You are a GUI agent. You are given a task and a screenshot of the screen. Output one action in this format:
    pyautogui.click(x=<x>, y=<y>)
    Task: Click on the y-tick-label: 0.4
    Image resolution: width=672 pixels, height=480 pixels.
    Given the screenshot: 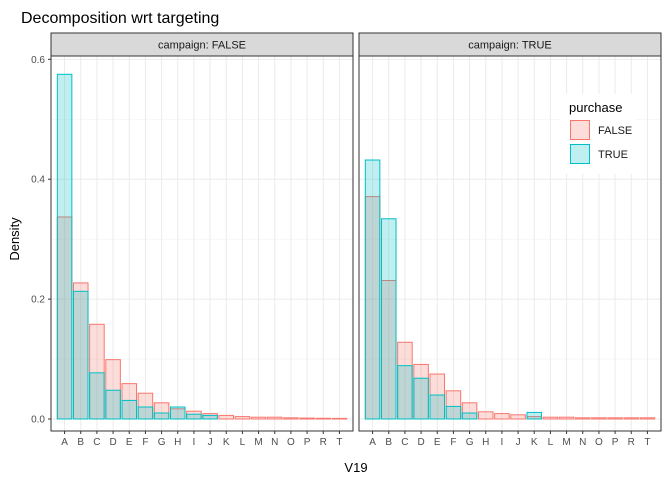 What is the action you would take?
    pyautogui.click(x=38, y=180)
    